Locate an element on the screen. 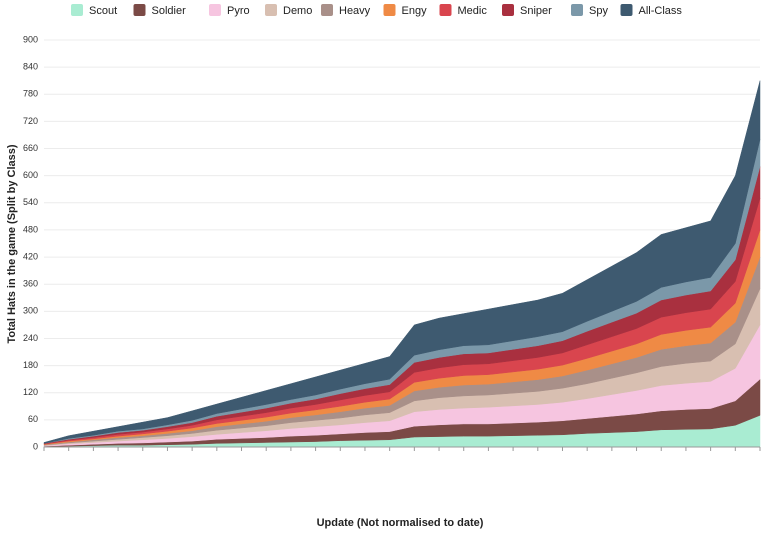 The height and width of the screenshot is (548, 780). y-tick-label: 180 is located at coordinates (30, 365).